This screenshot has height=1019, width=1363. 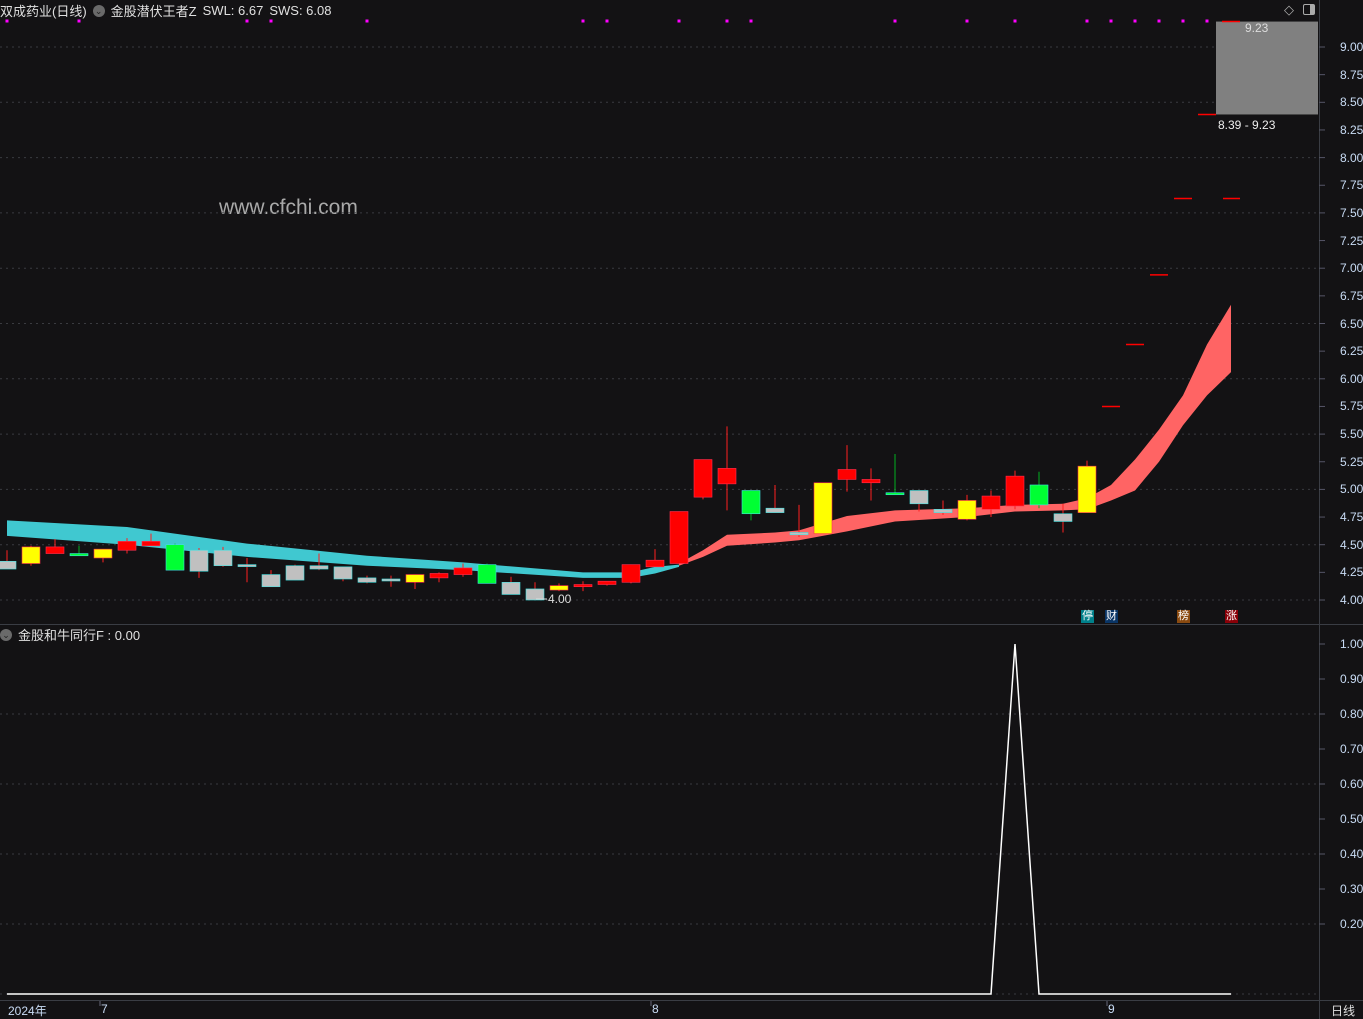 I want to click on price-tick-label: 6.00, so click(x=1351, y=378).